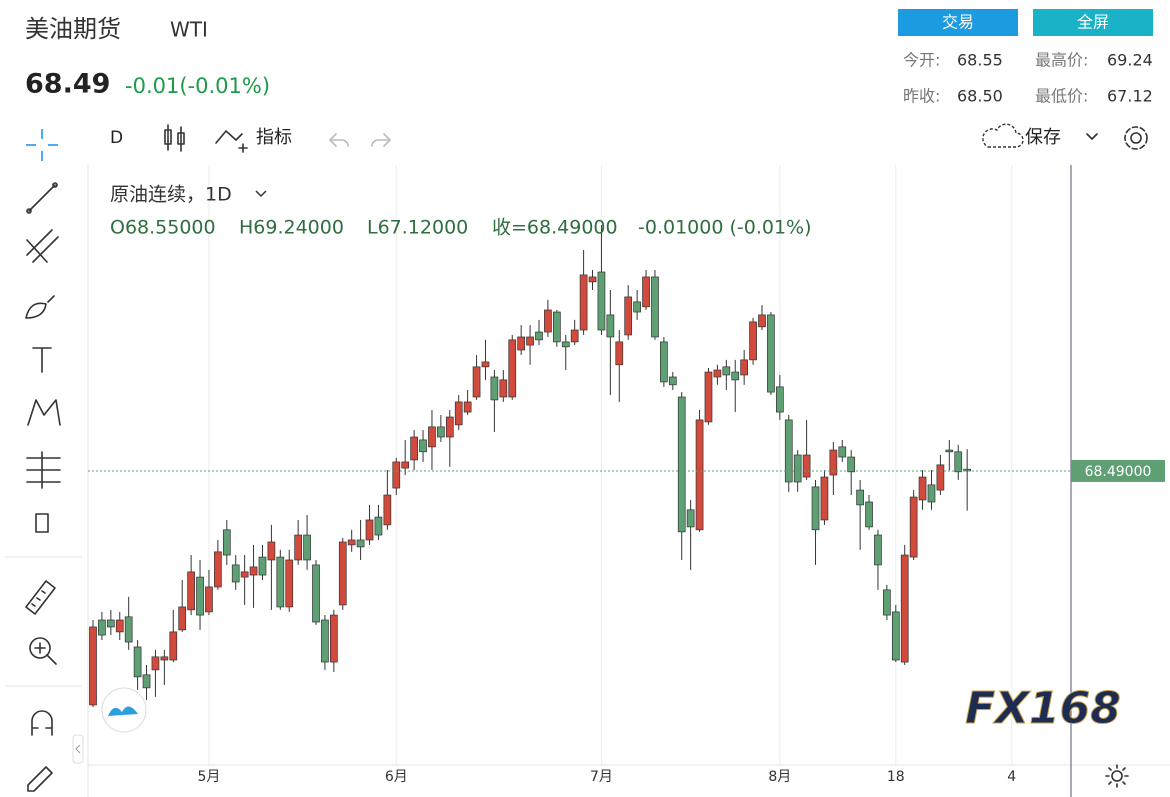  Describe the element at coordinates (42, 145) in the screenshot. I see `crosshair-tool` at that location.